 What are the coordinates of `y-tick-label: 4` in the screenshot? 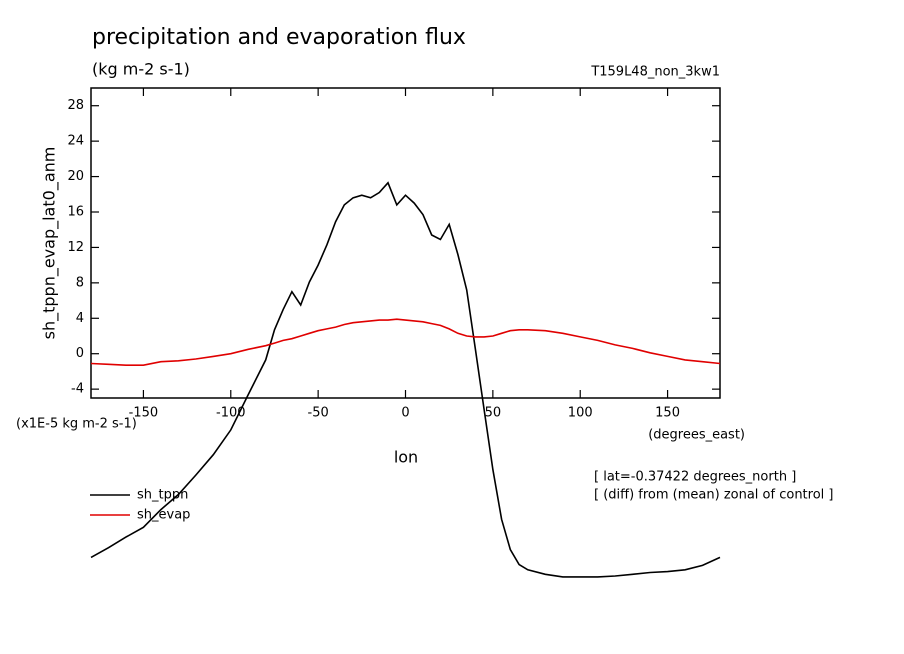 It's located at (80, 318).